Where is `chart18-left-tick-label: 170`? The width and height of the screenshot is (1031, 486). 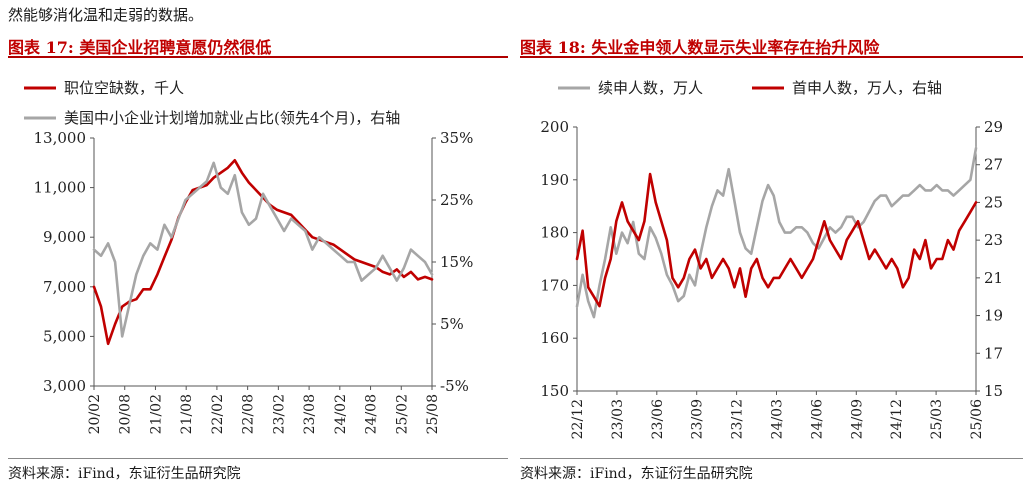
chart18-left-tick-label: 170 is located at coordinates (554, 285).